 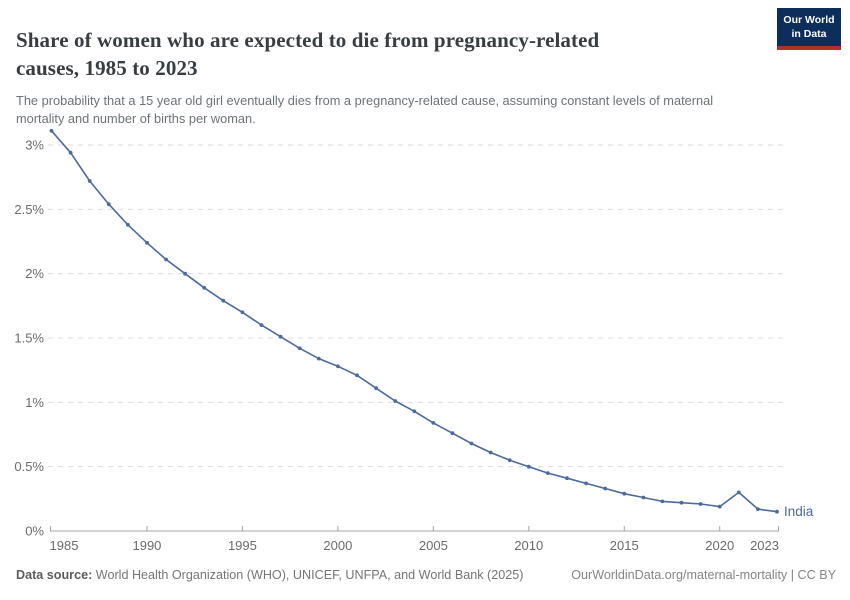 I want to click on data-point-1995, so click(x=242, y=312).